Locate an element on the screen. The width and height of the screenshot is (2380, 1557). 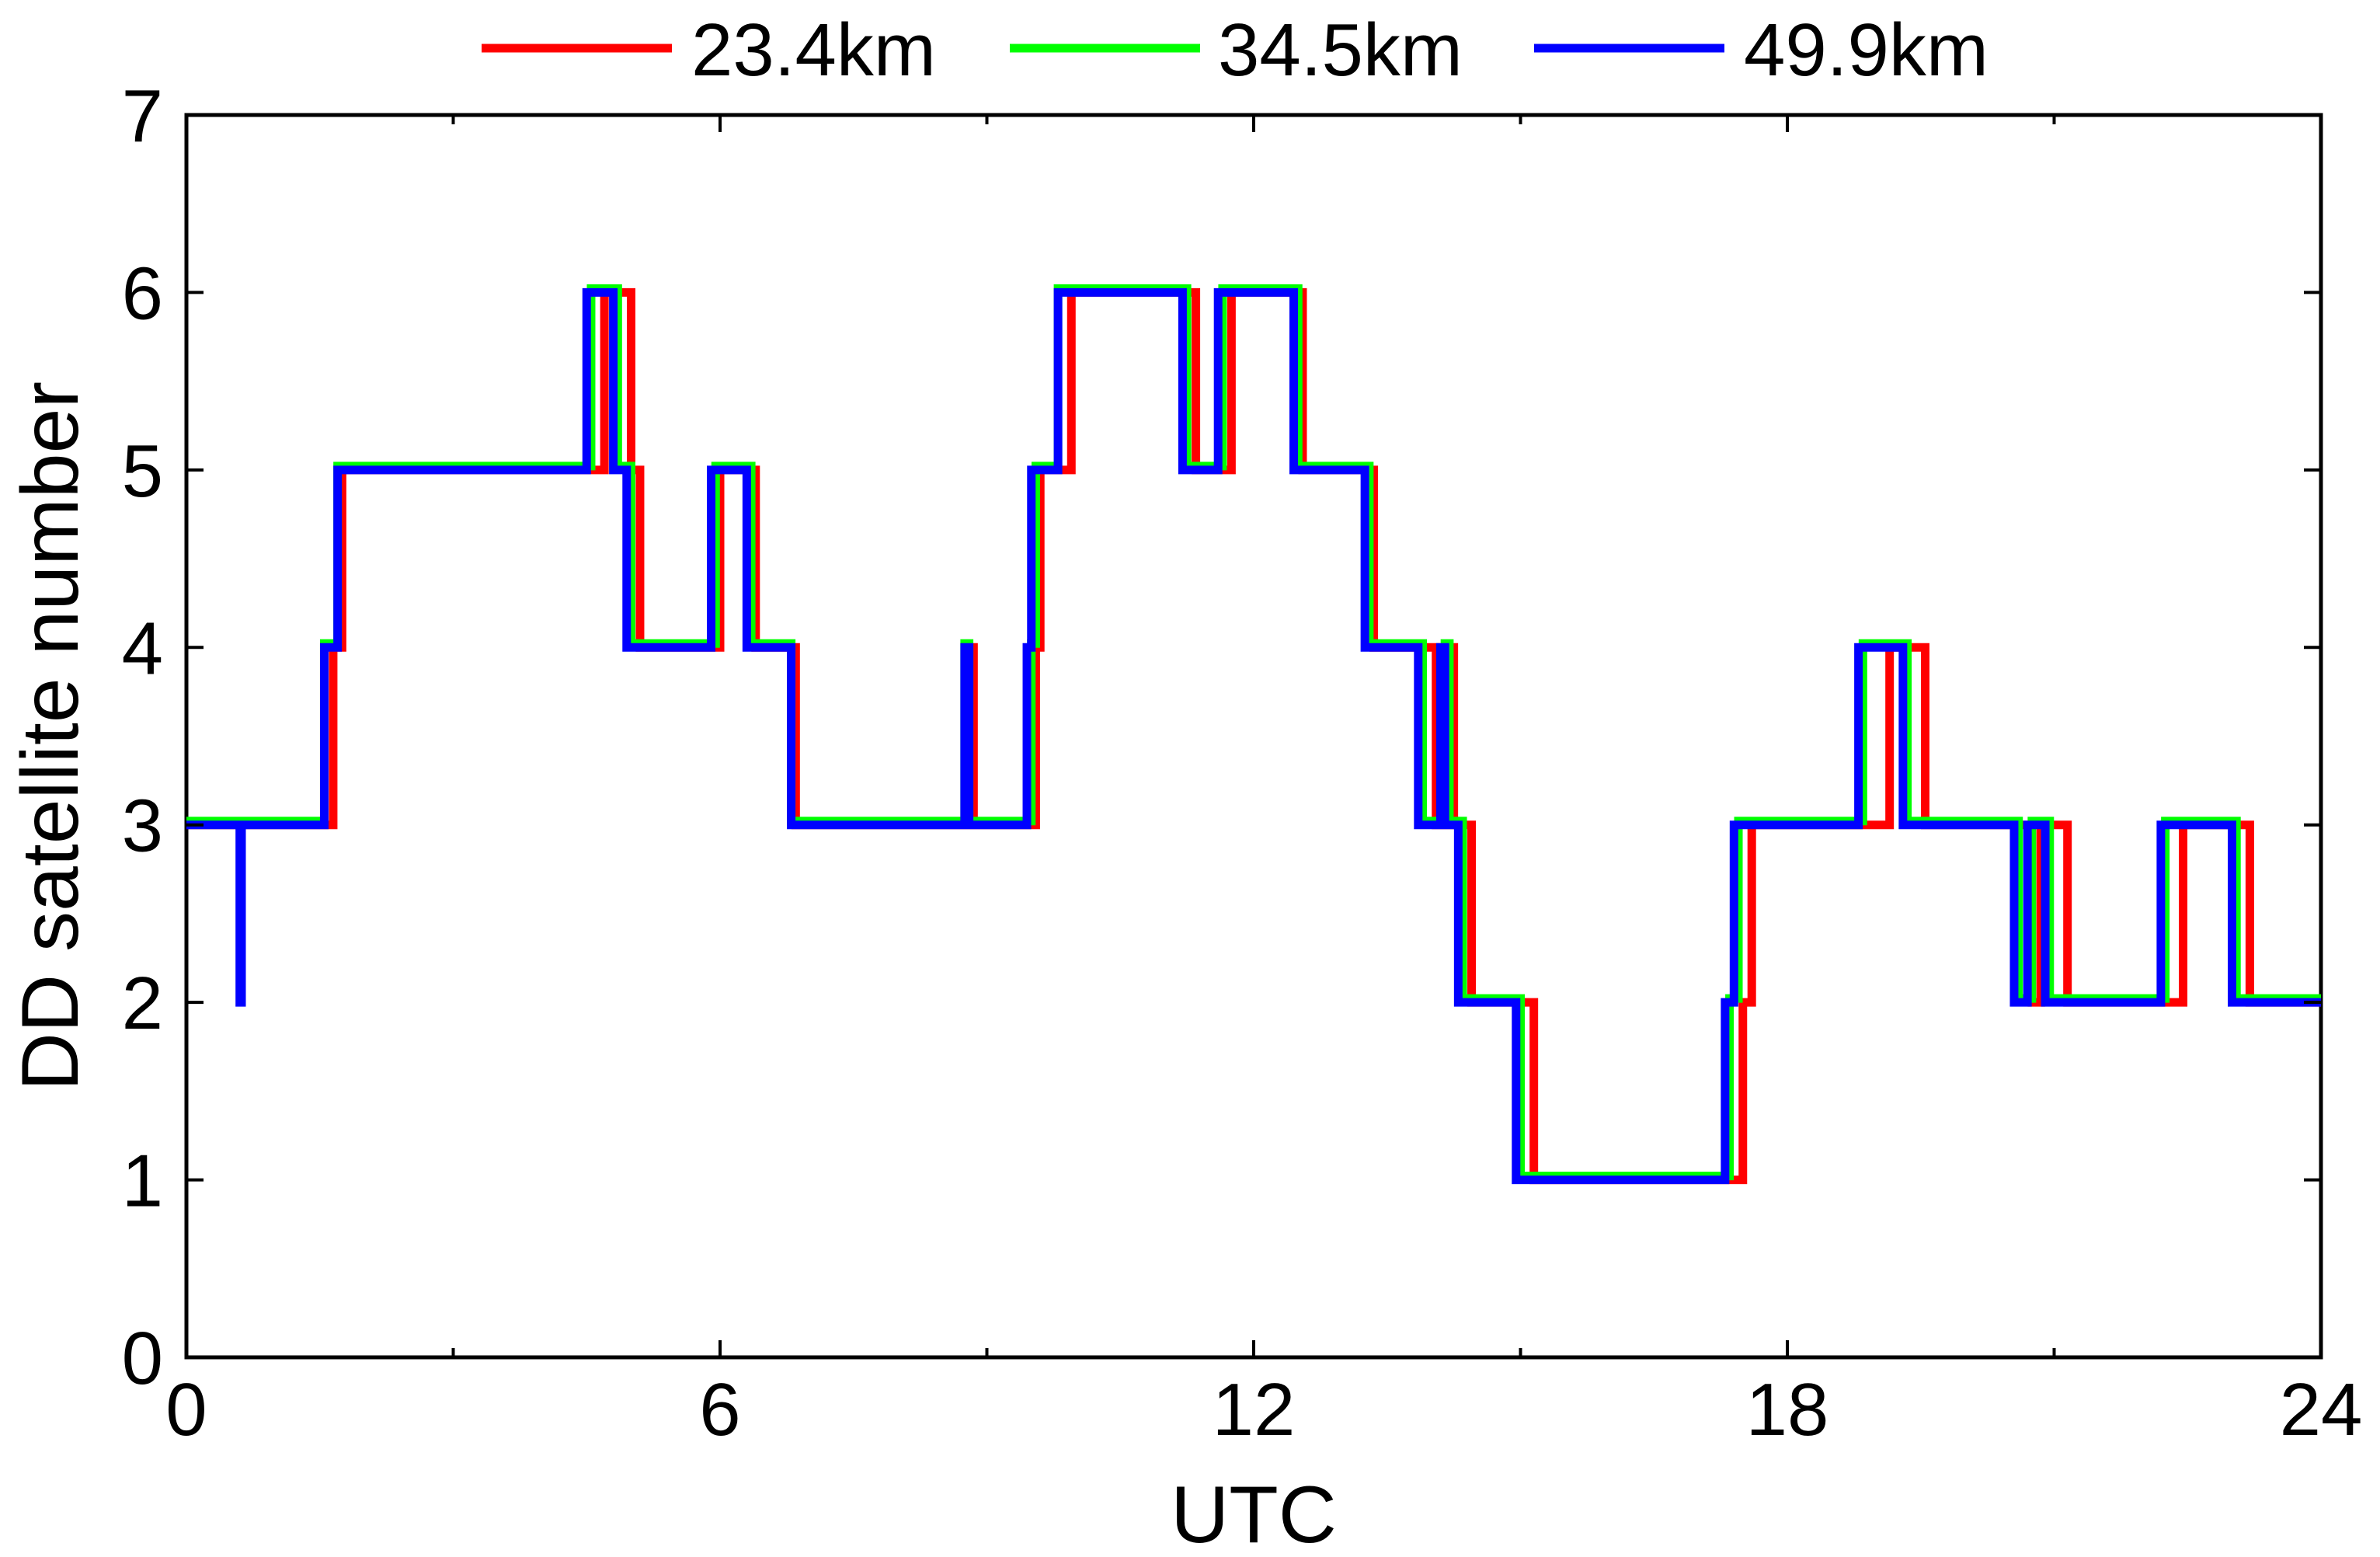
legend: 23.4km 34.5km 49.9km is located at coordinates (1236, 51).